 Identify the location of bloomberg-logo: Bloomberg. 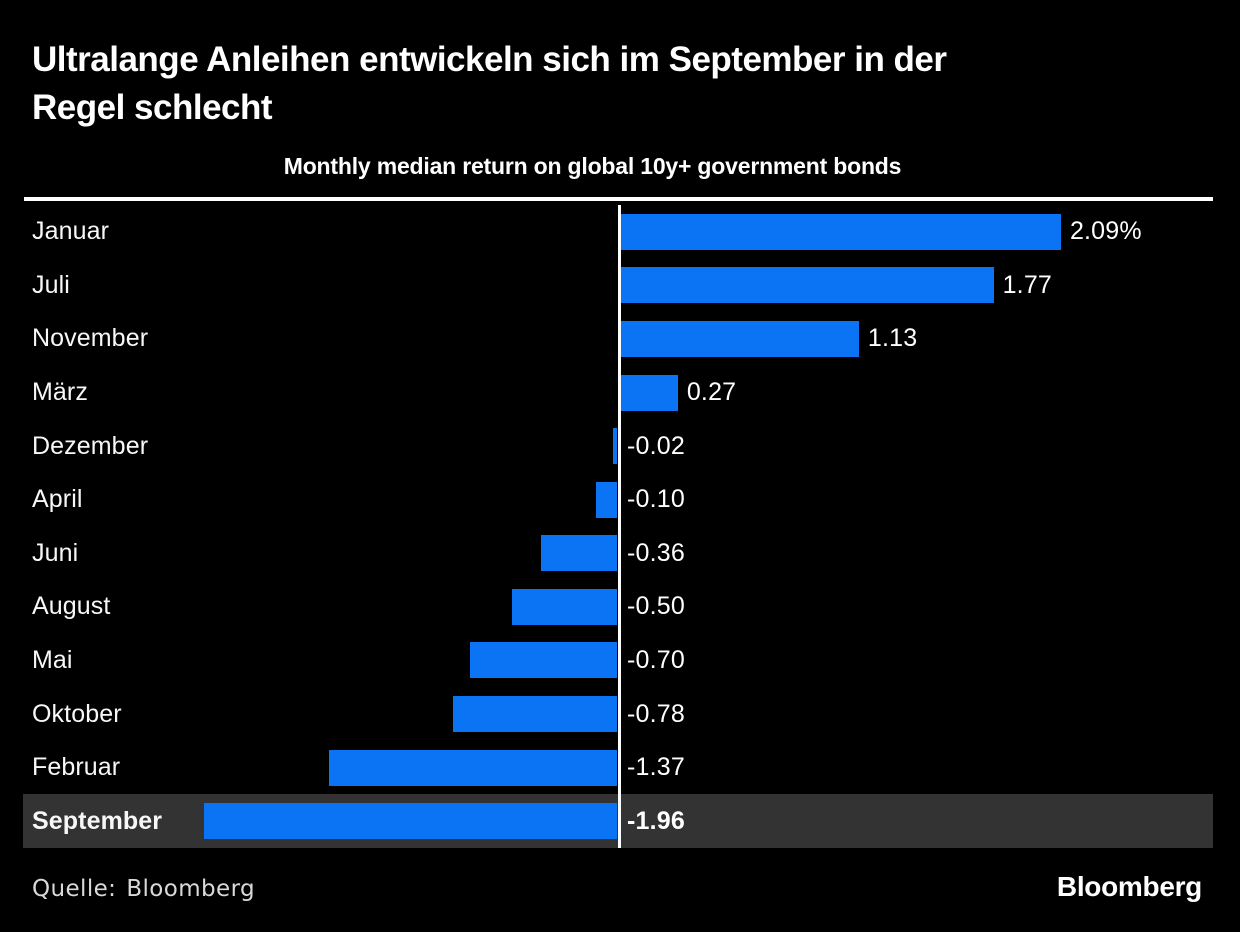
(1129, 886).